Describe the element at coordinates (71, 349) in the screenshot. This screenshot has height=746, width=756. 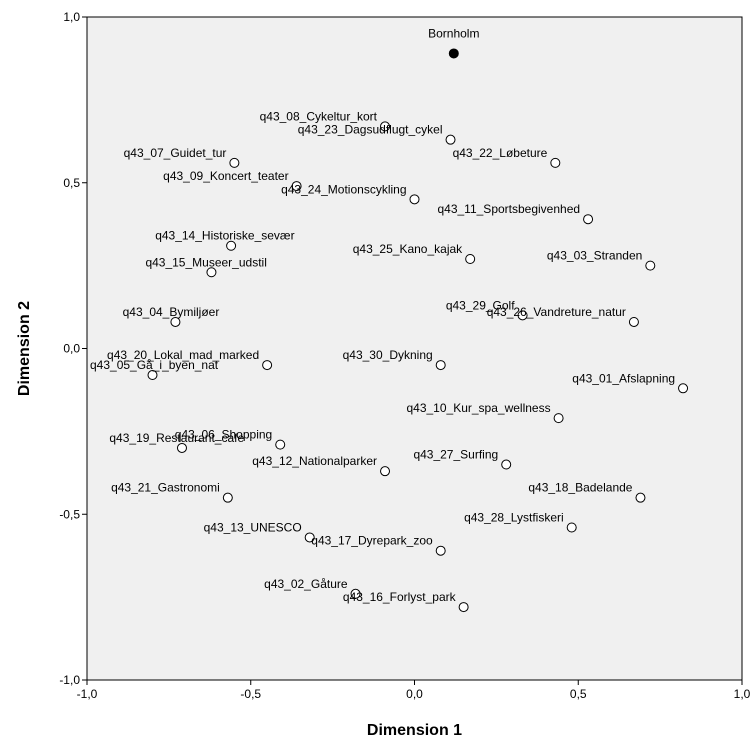
I see `y-tick-label: 0,0` at that location.